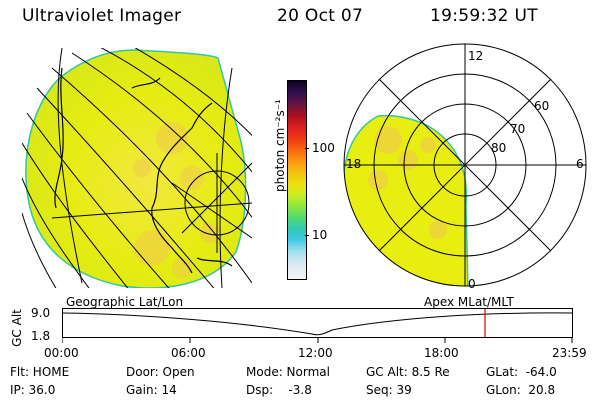 The image size is (600, 400). Describe the element at coordinates (408, 372) in the screenshot. I see `gc-alt-info: GC Alt: 8.5 Re` at that location.